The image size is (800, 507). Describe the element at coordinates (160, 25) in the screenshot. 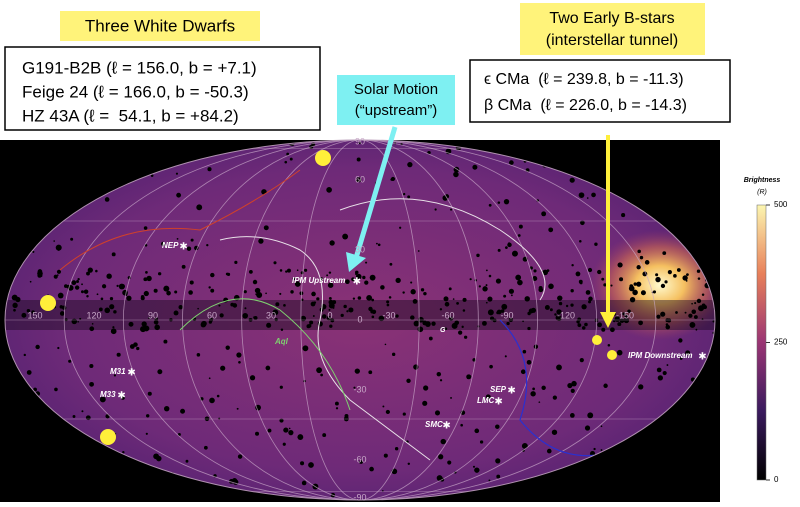

I see `white-dwarfs-title: Three White Dwarfs` at that location.